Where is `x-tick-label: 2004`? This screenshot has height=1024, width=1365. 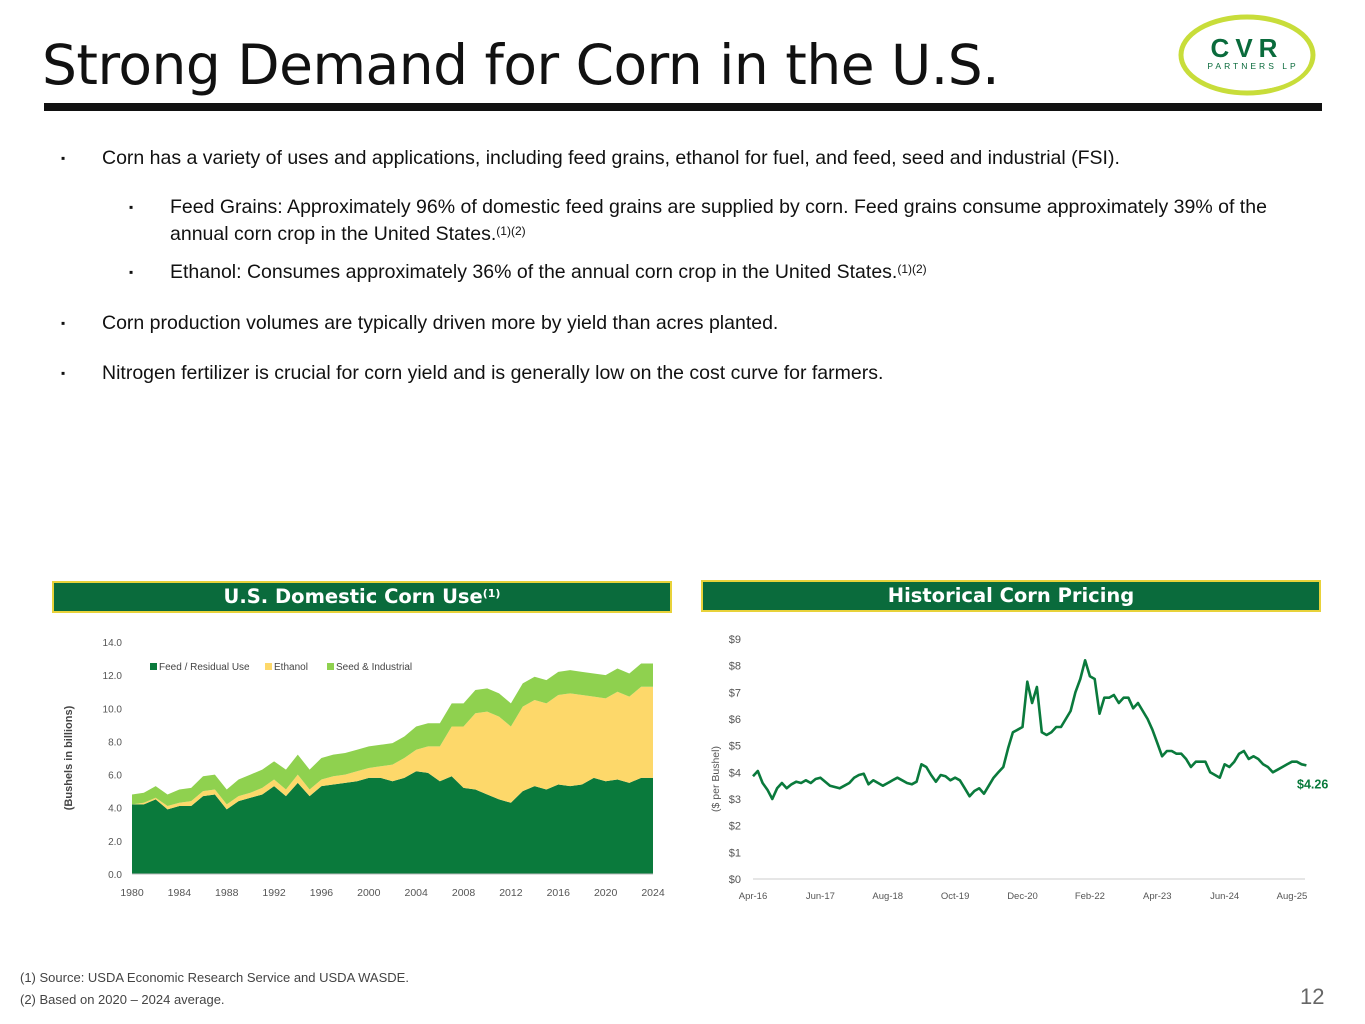 x-tick-label: 2004 is located at coordinates (417, 893).